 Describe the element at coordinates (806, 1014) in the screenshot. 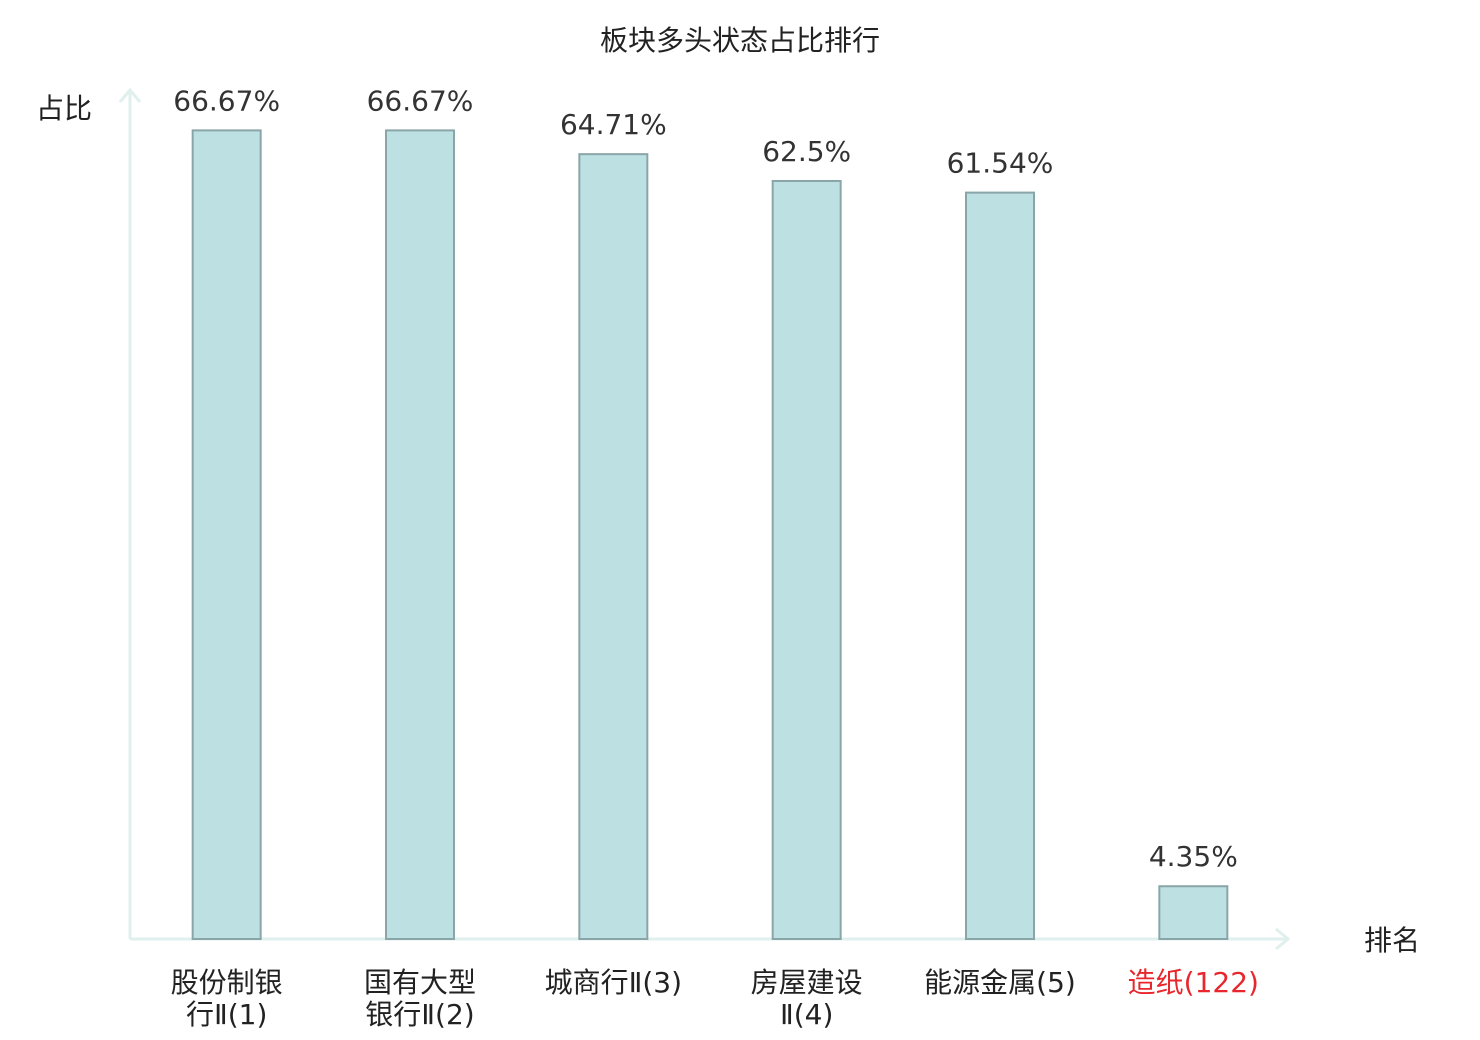

I see `x-tick-label-line: Ⅱ(4)` at that location.